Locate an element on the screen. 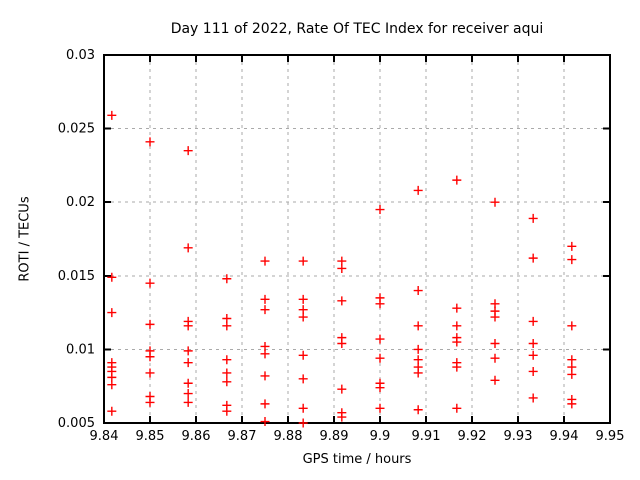  svg-text: 0.015 is located at coordinates (76, 276).